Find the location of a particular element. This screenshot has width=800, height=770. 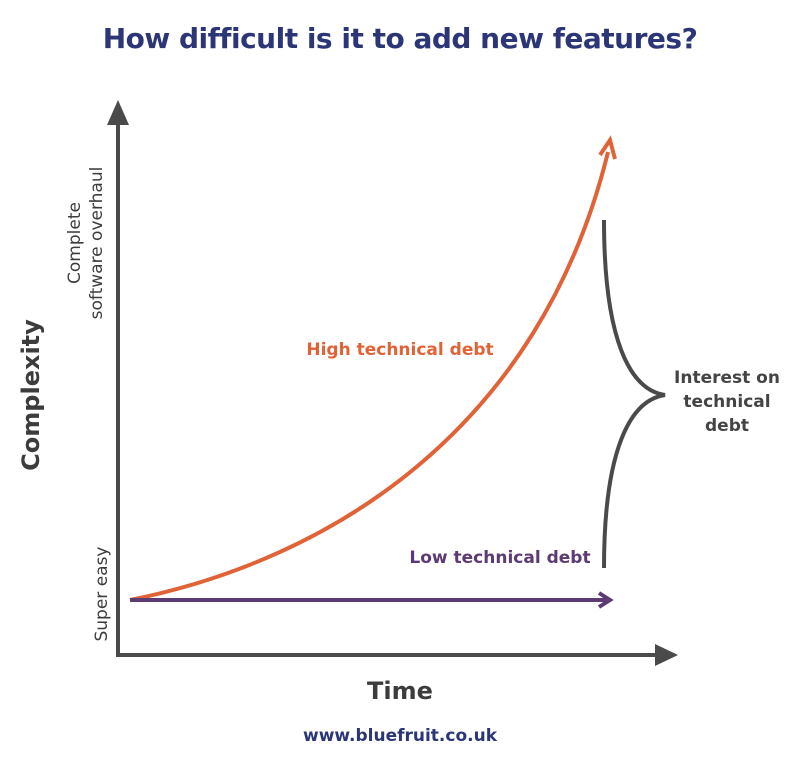

low-debt-arrow is located at coordinates (605, 600).